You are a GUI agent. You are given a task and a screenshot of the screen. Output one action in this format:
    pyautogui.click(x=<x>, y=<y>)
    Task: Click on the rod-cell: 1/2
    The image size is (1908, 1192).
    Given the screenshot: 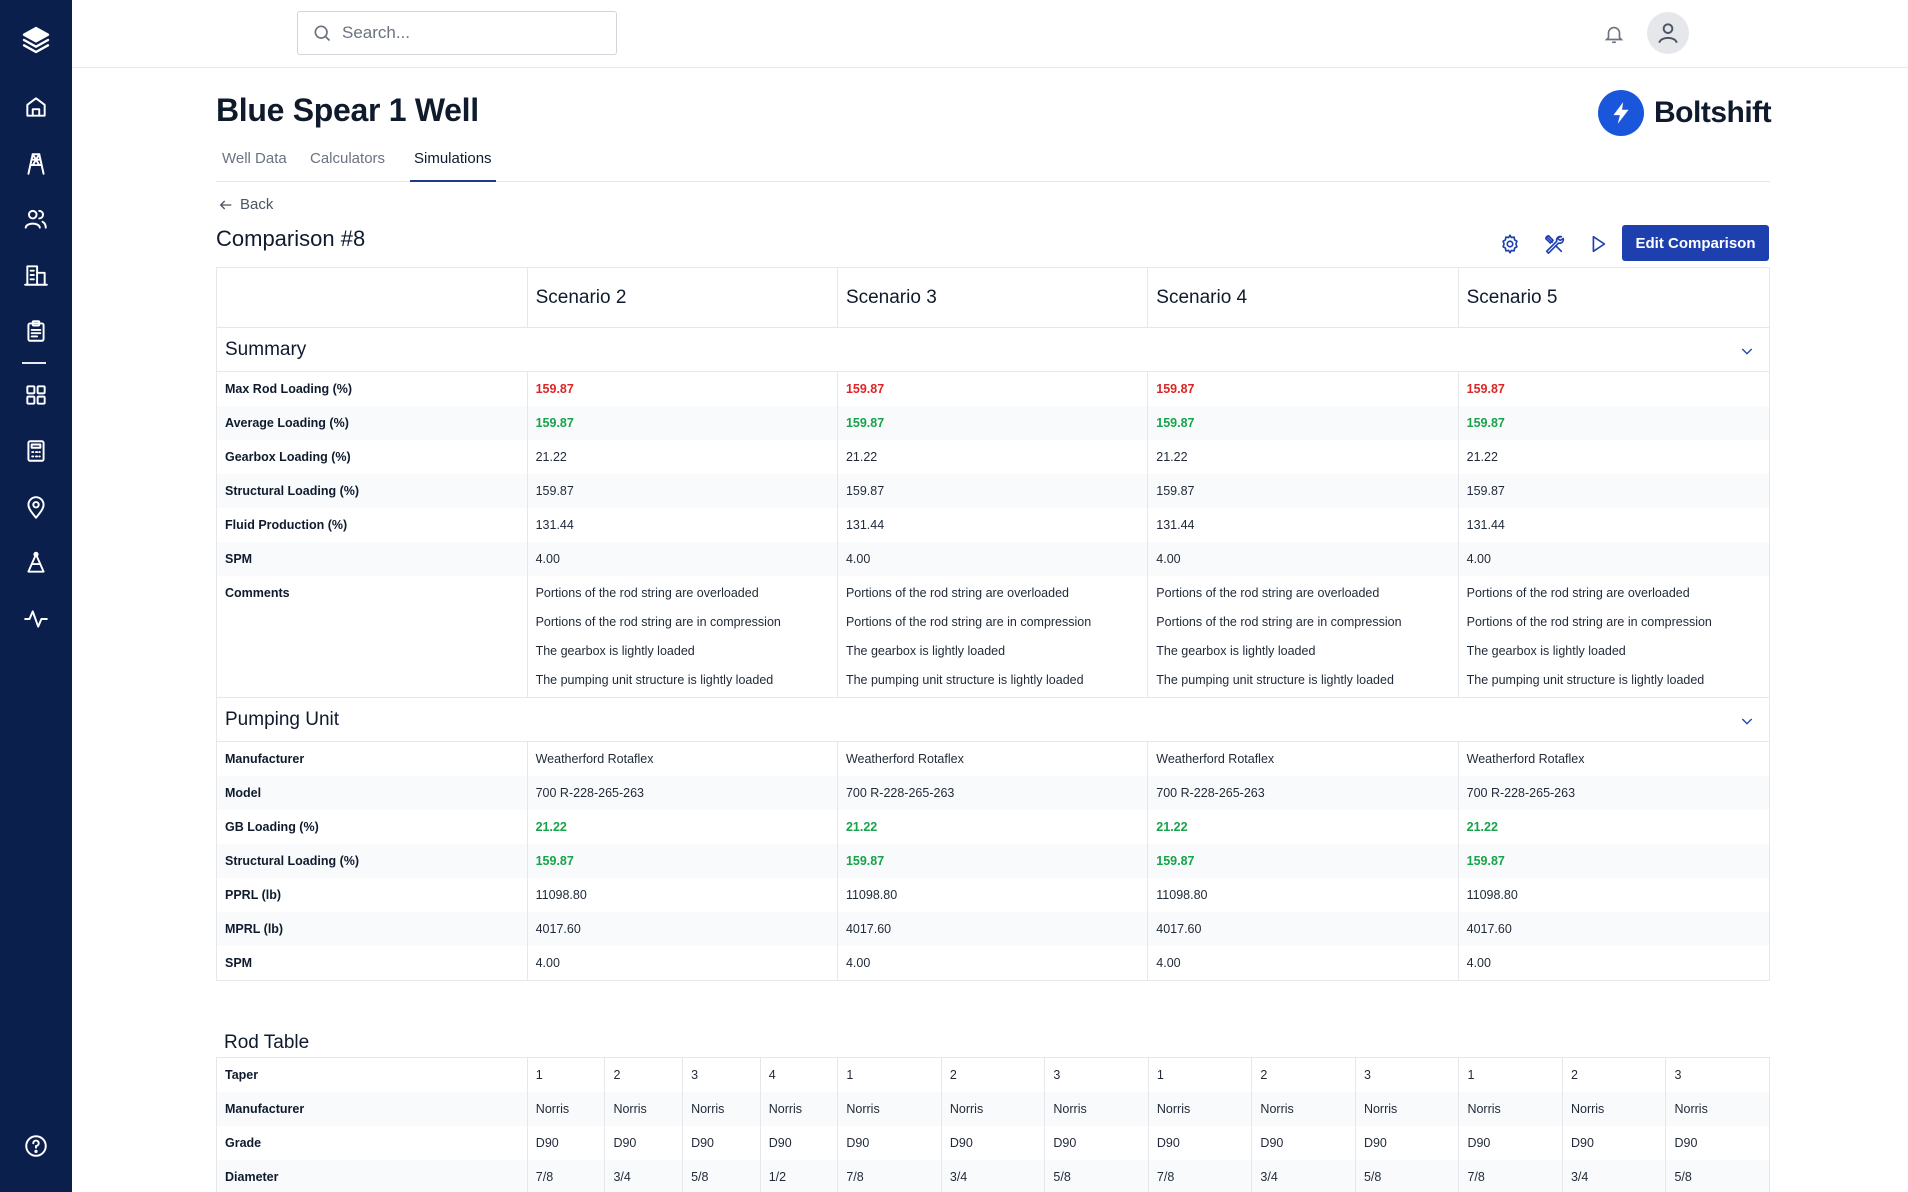 What is the action you would take?
    pyautogui.click(x=800, y=1176)
    